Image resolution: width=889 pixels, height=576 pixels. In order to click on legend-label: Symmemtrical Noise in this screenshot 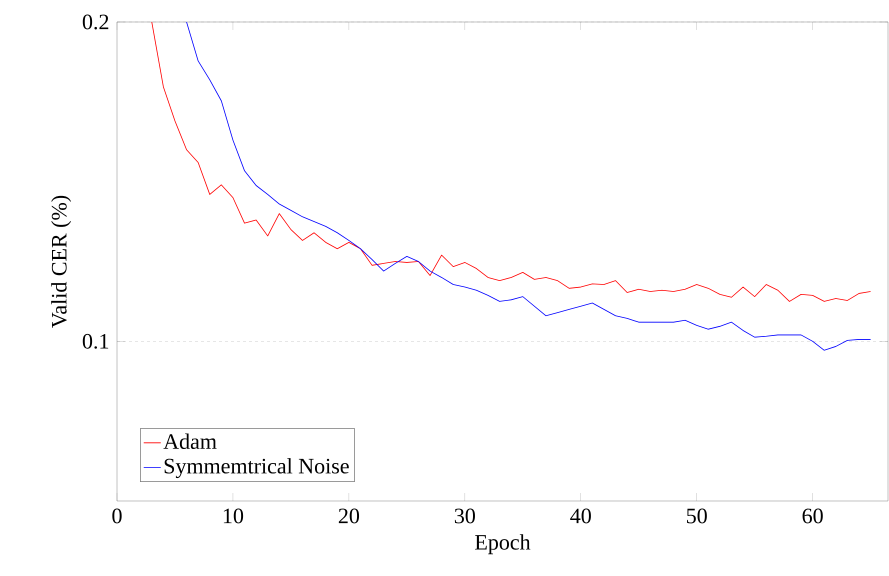, I will do `click(256, 468)`.